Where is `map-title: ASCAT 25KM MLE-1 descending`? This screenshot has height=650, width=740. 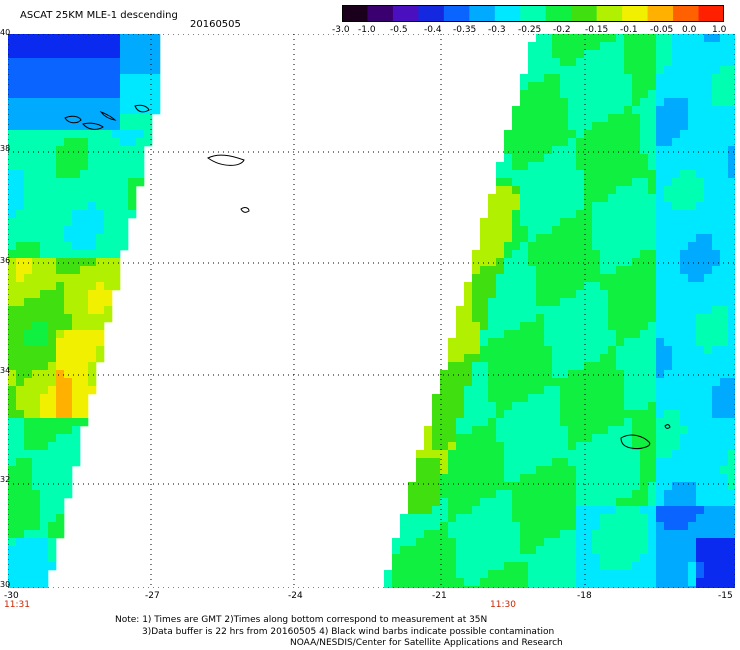
map-title: ASCAT 25KM MLE-1 descending is located at coordinates (99, 15).